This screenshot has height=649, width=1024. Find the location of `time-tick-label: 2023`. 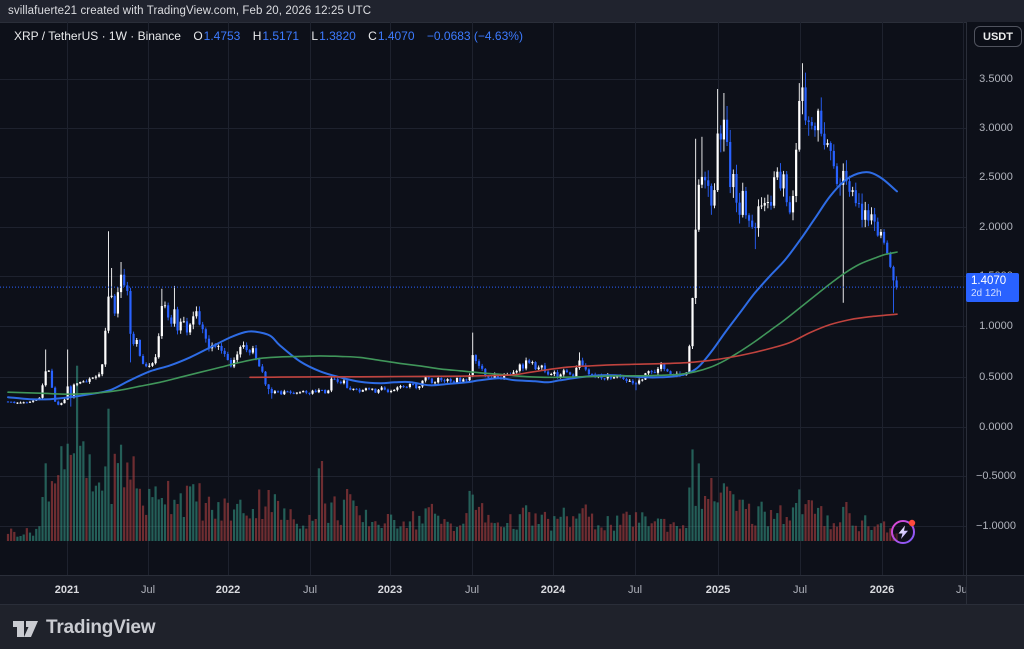

time-tick-label: 2023 is located at coordinates (390, 590).